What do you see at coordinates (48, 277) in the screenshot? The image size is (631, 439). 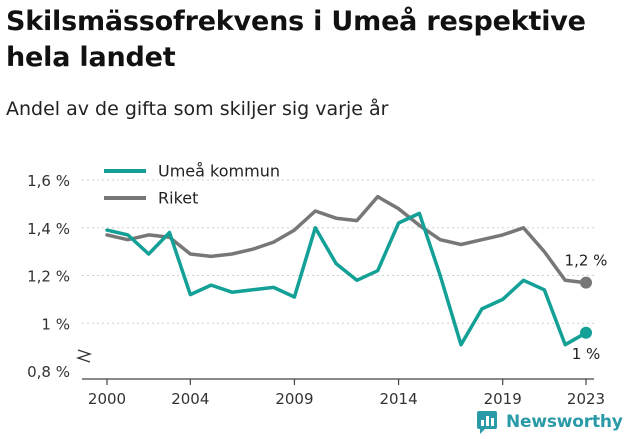 I see `y-tick-label: 1,2 %` at bounding box center [48, 277].